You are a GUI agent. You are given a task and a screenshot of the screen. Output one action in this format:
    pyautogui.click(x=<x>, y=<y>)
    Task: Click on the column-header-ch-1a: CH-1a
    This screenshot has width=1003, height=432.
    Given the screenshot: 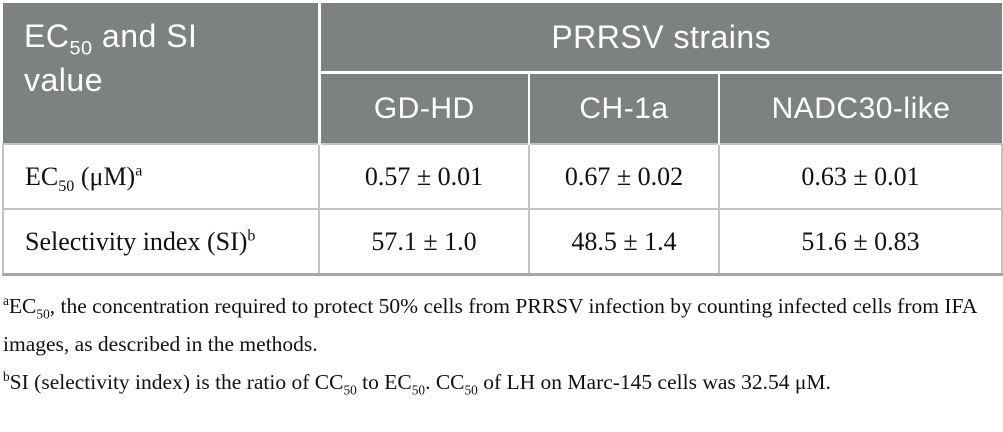 What is the action you would take?
    pyautogui.click(x=623, y=108)
    